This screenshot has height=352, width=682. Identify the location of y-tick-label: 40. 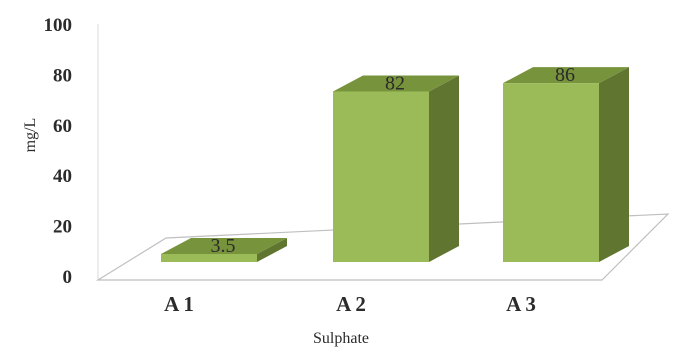
(62, 176).